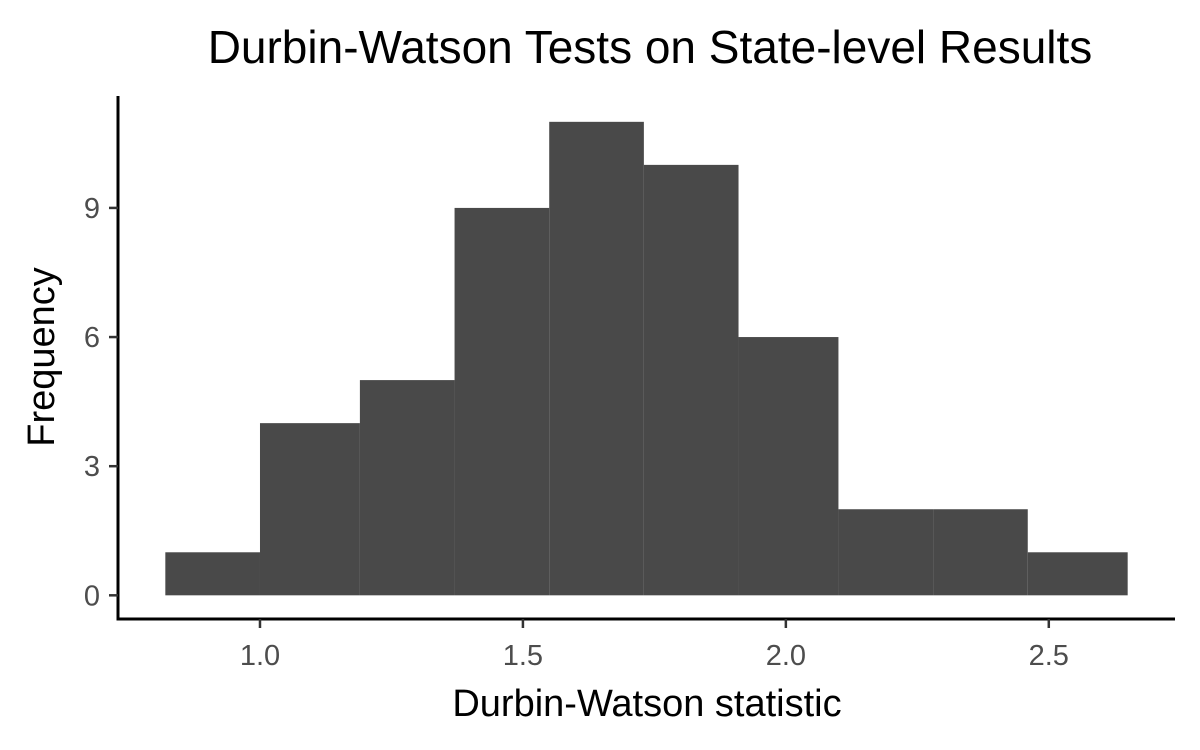  What do you see at coordinates (786, 656) in the screenshot?
I see `x-tick-label: 2.0` at bounding box center [786, 656].